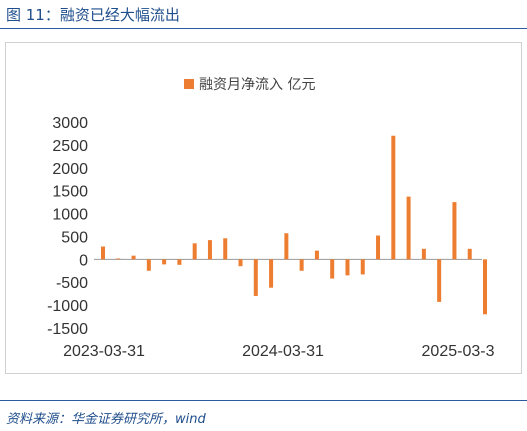 The height and width of the screenshot is (431, 527). Describe the element at coordinates (70, 123) in the screenshot. I see `y-tick-label: 3000` at that location.